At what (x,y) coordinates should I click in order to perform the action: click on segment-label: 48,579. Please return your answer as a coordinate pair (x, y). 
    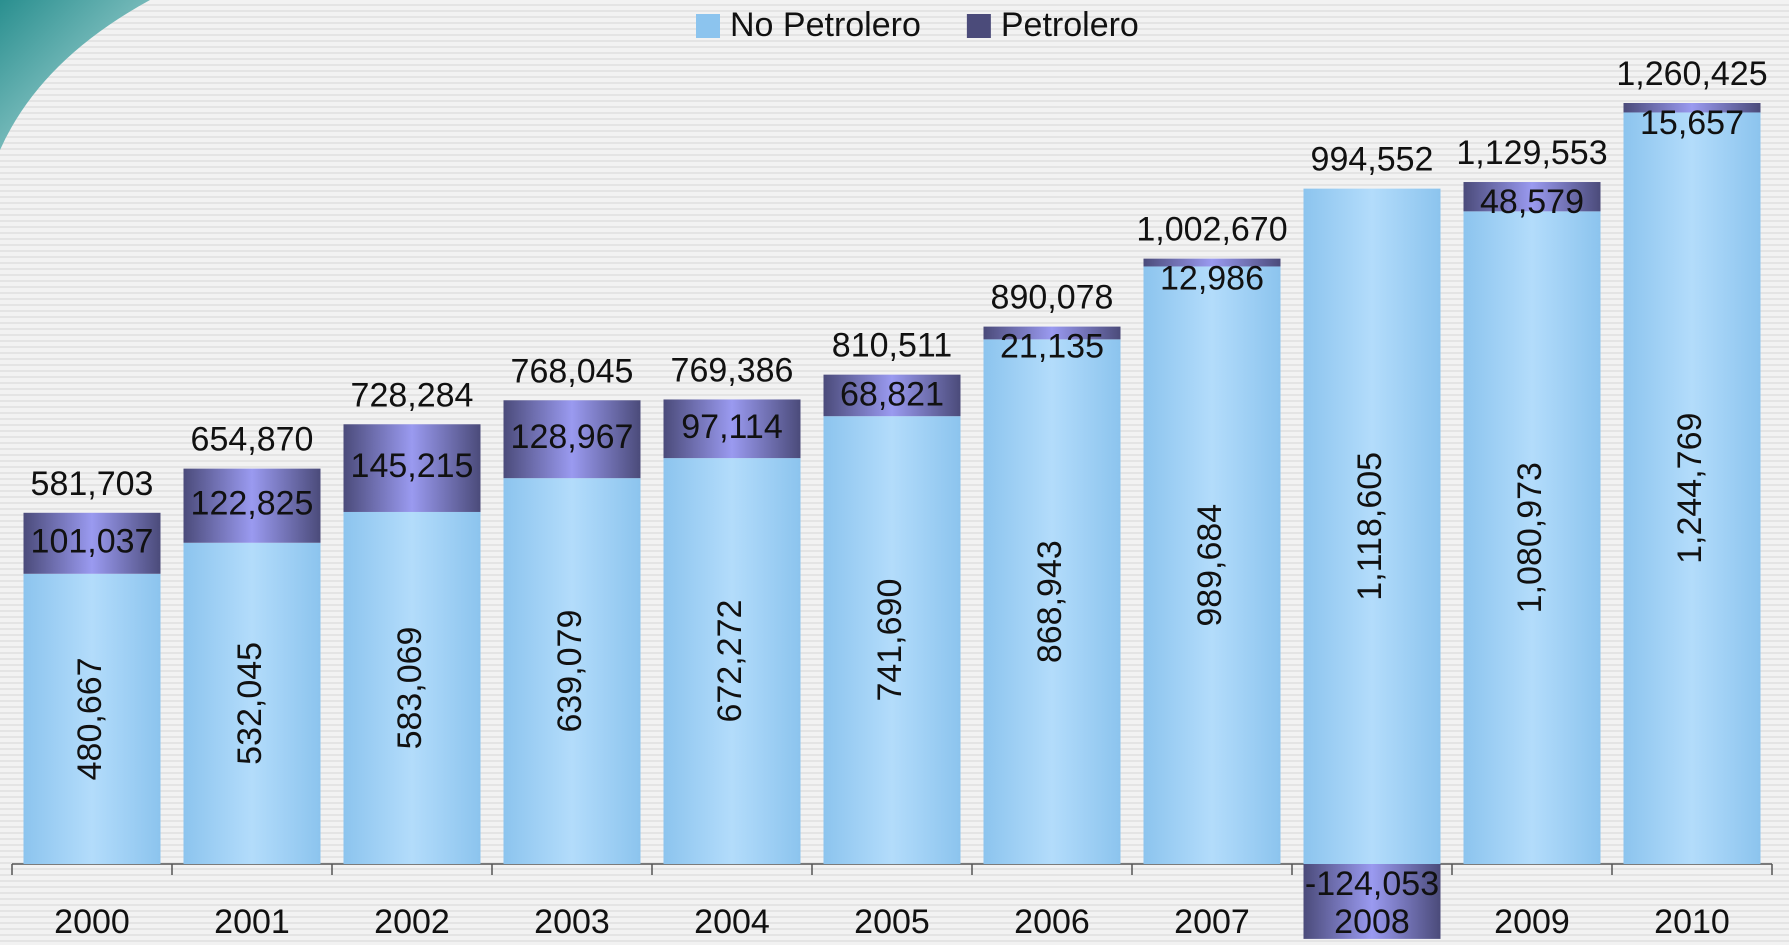
    Looking at the image, I should click on (1532, 202).